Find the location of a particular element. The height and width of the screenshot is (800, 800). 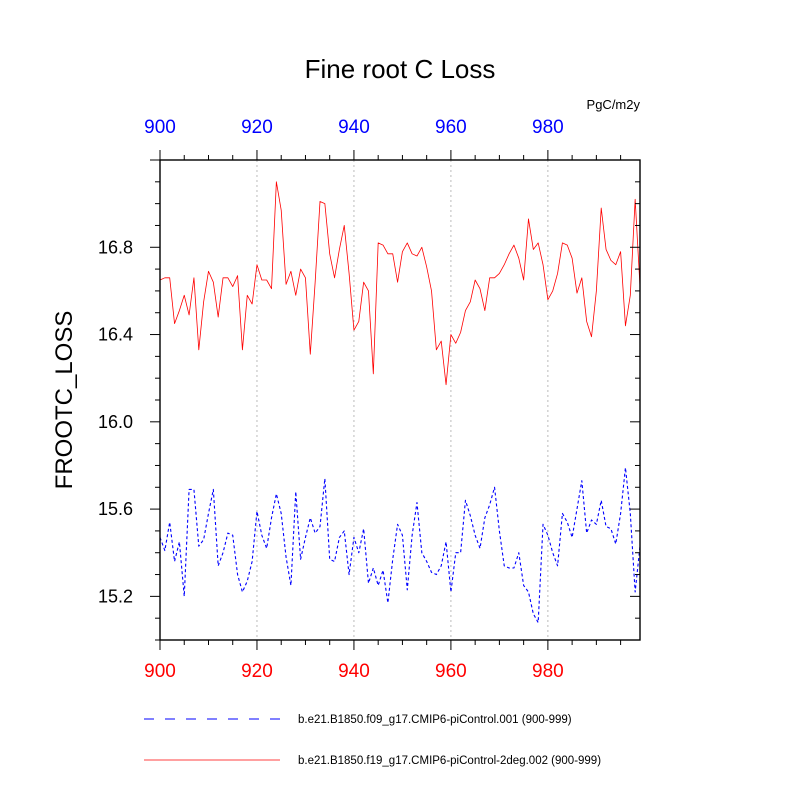

y-tick-label-2: 16.0 is located at coordinates (115, 422).